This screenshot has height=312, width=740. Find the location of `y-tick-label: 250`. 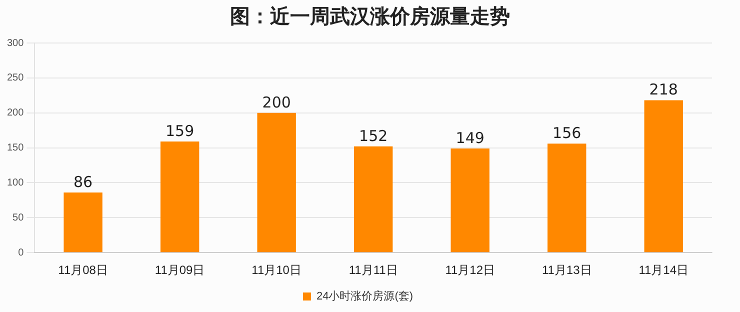

y-tick-label: 250 is located at coordinates (15, 78).